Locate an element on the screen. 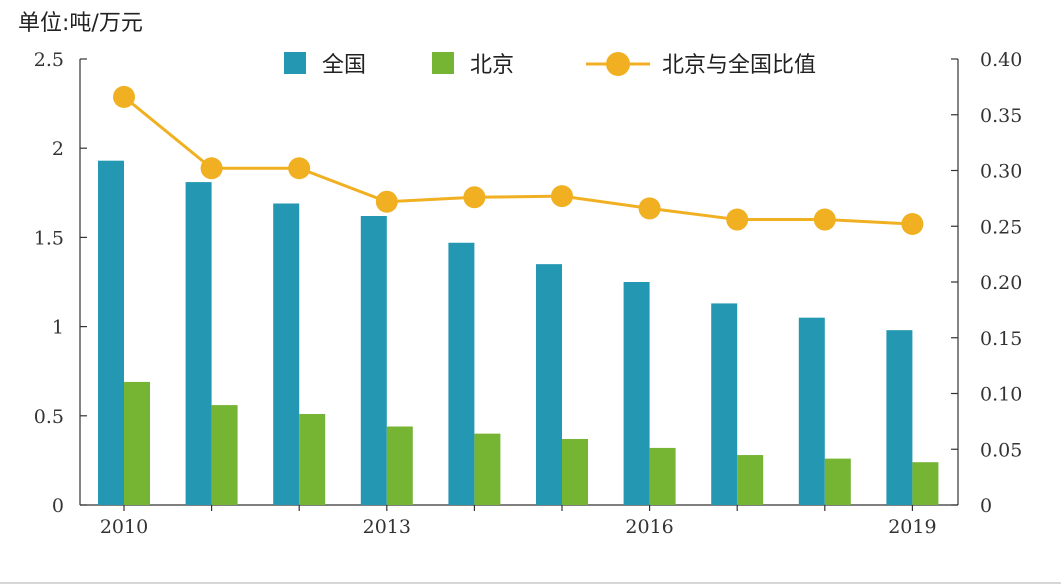  right-tick-label: 0.05 is located at coordinates (1001, 450).